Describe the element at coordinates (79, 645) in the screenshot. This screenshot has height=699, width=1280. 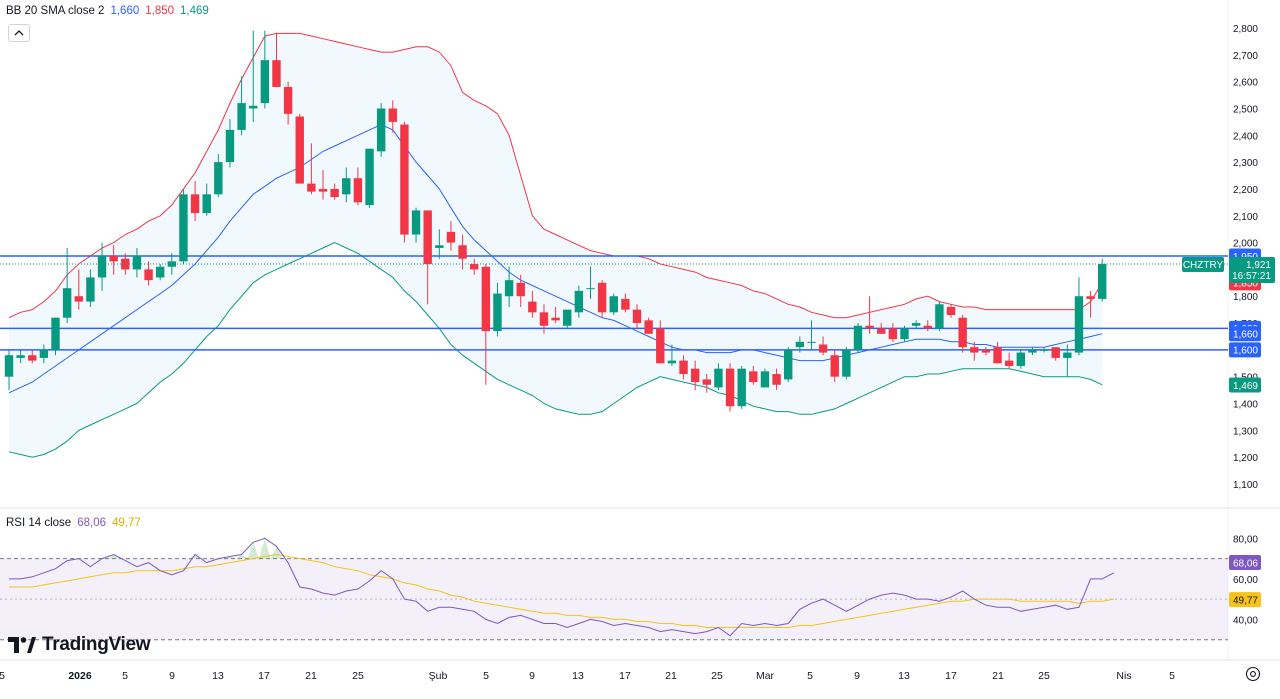
I see `tradingview-logo: TradingView` at that location.